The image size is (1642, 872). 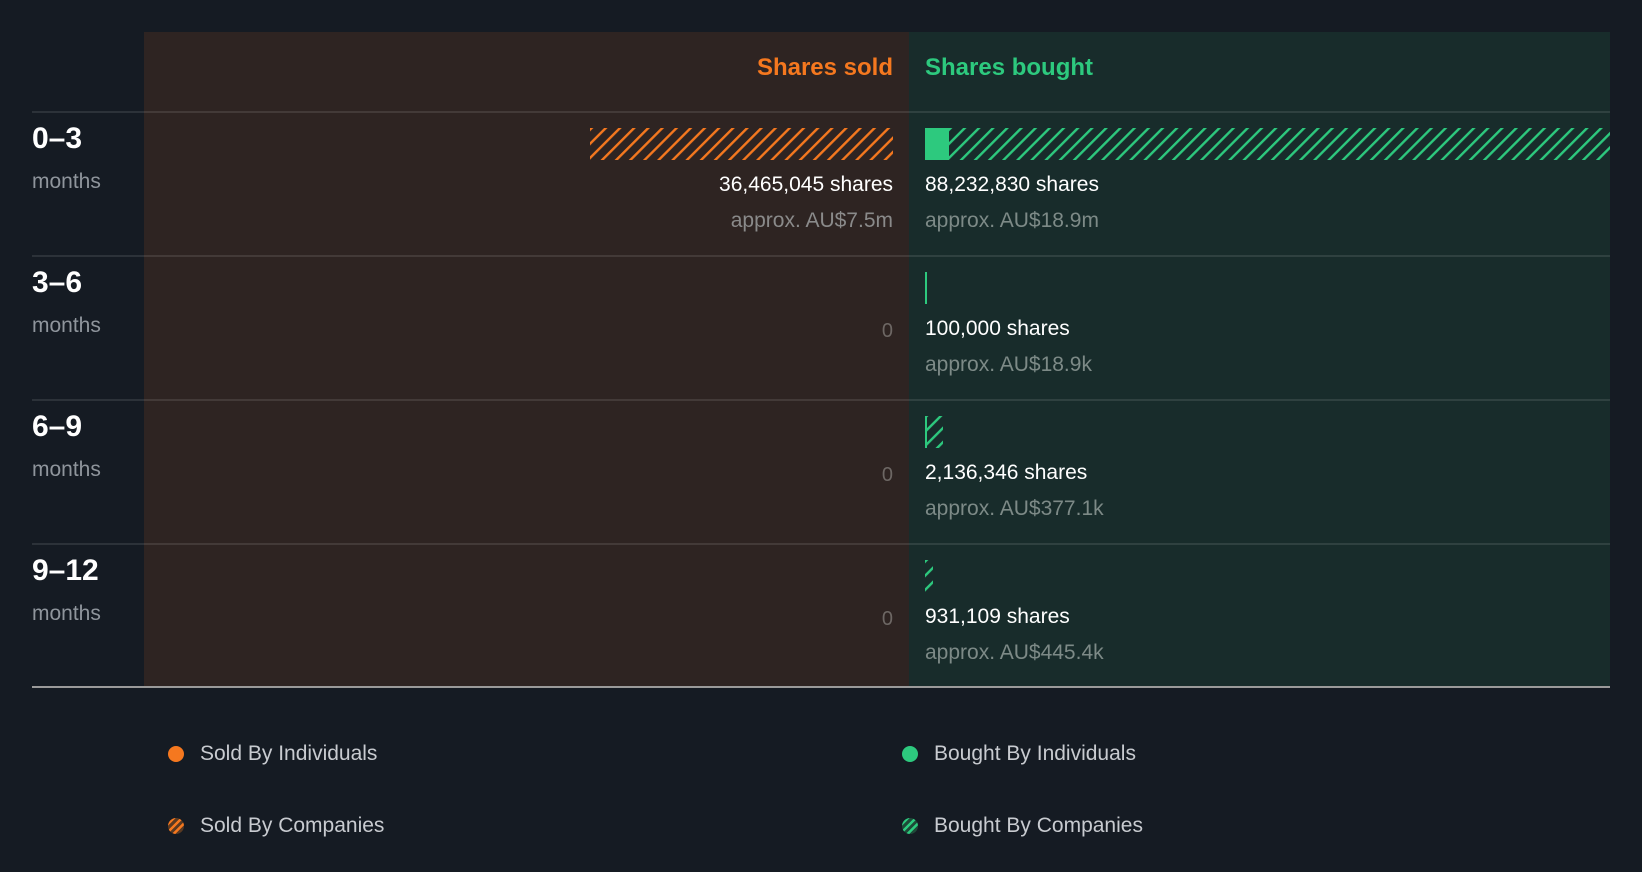 I want to click on bought-shares-value: 931,109 shares, so click(x=997, y=616).